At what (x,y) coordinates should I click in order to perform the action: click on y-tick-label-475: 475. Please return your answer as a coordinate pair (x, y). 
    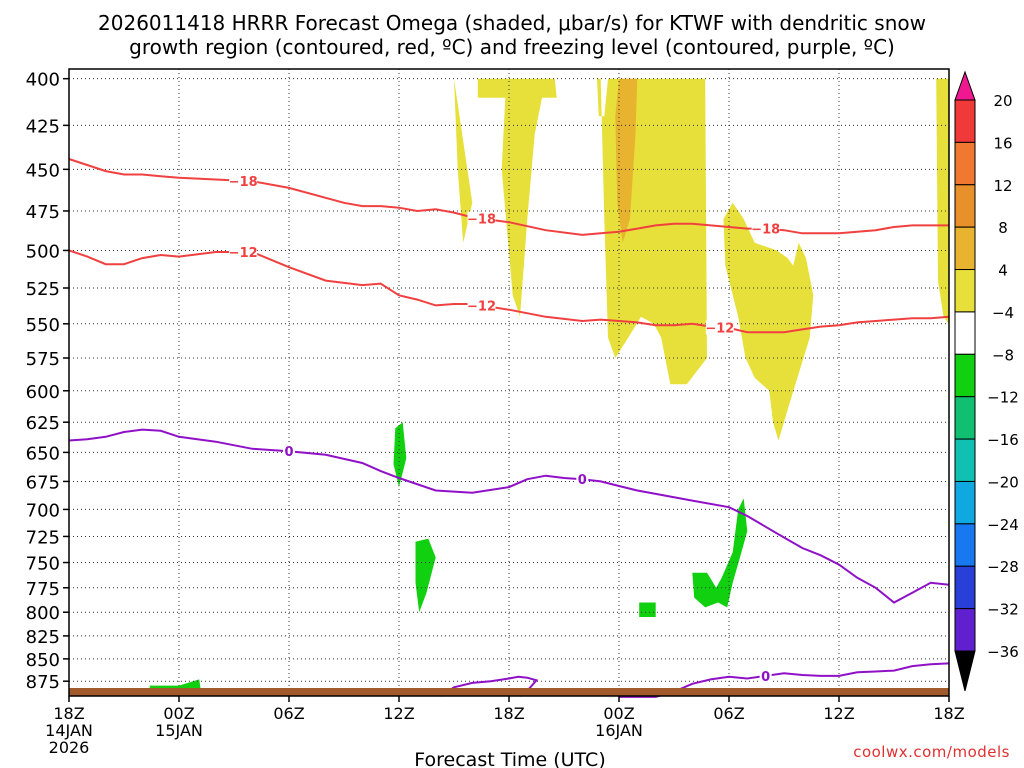
    Looking at the image, I should click on (43, 212).